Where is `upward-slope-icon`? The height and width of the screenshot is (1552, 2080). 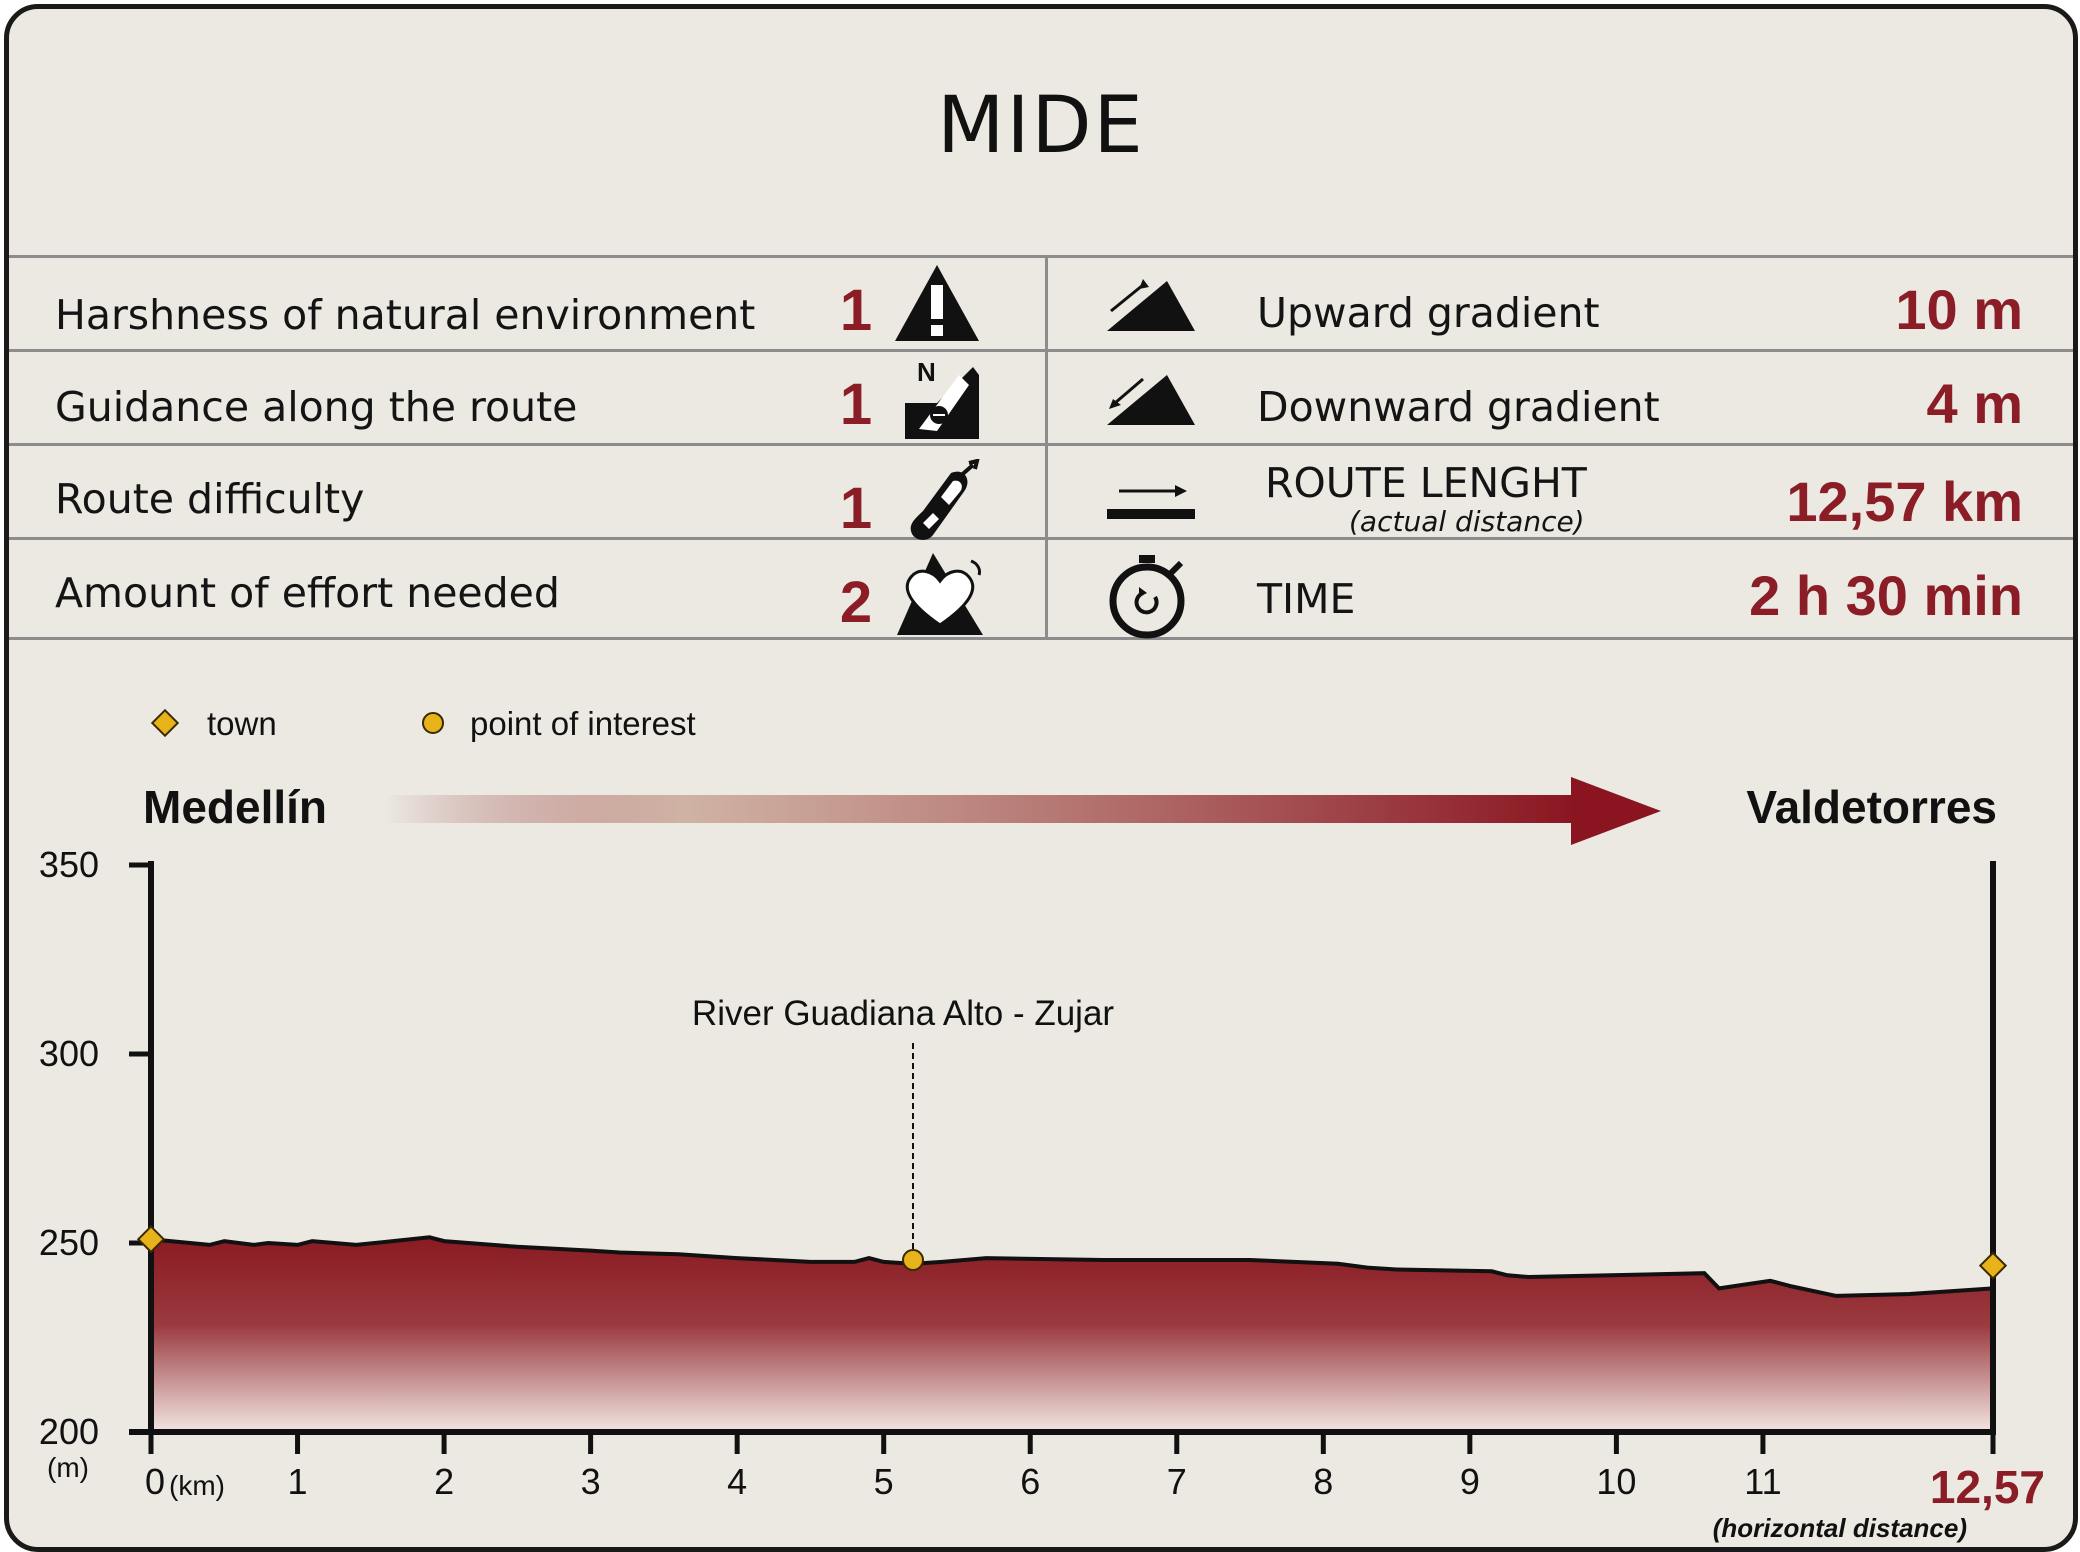 upward-slope-icon is located at coordinates (1151, 305).